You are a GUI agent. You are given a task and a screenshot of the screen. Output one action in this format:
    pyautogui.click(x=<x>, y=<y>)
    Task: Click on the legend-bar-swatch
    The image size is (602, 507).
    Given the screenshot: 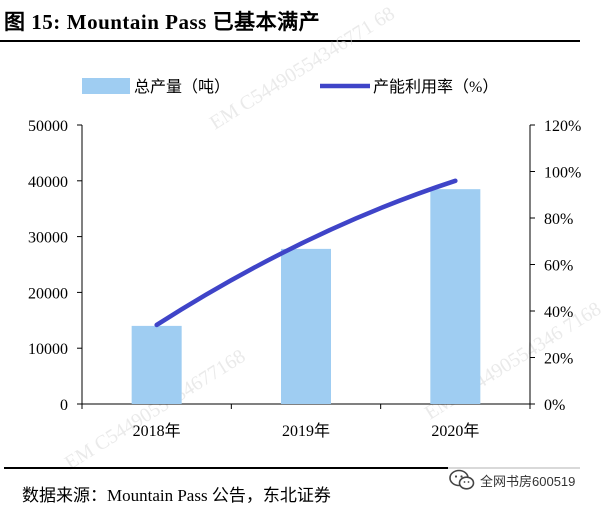 What is the action you would take?
    pyautogui.click(x=106, y=86)
    